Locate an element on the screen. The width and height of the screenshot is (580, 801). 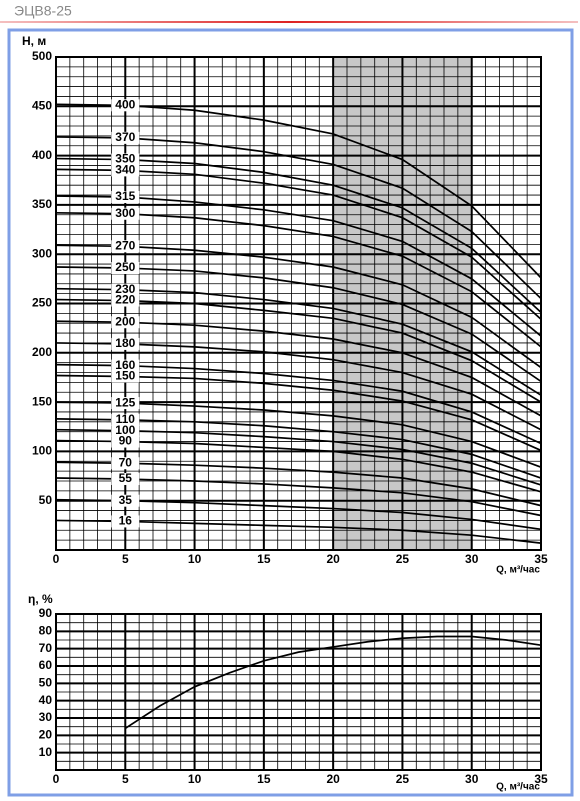
y-tick-label: 90 is located at coordinates (46, 613).